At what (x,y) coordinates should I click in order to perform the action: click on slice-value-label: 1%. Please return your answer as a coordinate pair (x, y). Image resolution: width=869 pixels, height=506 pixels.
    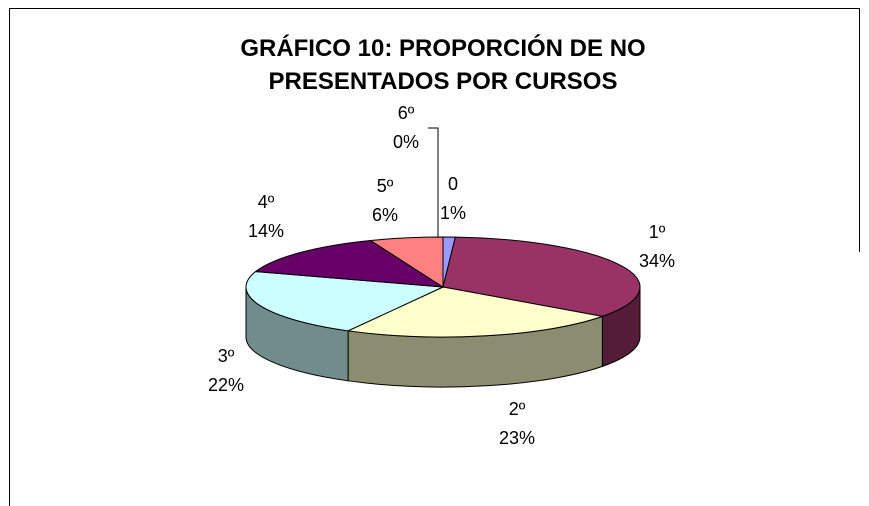
    Looking at the image, I should click on (453, 213).